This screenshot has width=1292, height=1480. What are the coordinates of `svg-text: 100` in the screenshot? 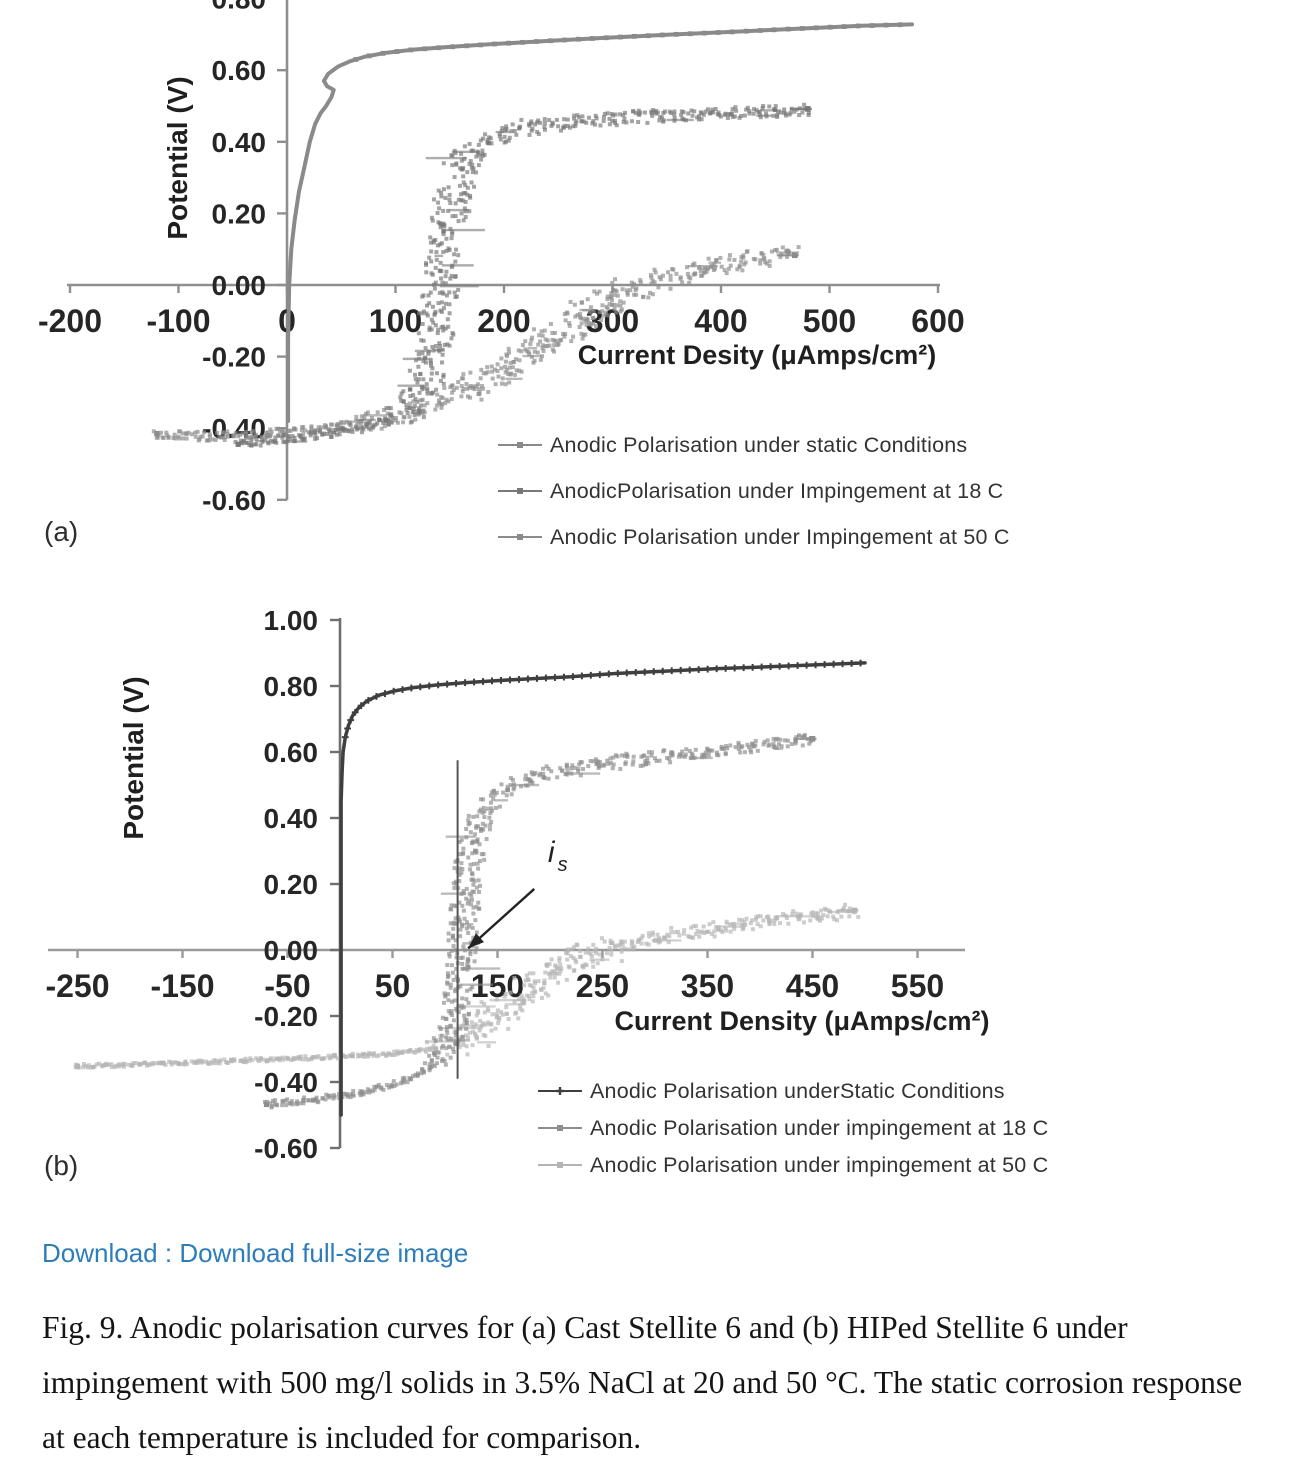 It's located at (395, 321).